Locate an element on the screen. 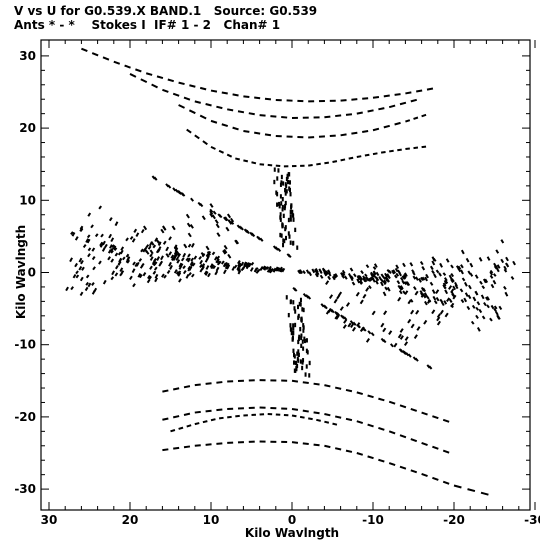  y-tick-label: 30 is located at coordinates (27, 56).